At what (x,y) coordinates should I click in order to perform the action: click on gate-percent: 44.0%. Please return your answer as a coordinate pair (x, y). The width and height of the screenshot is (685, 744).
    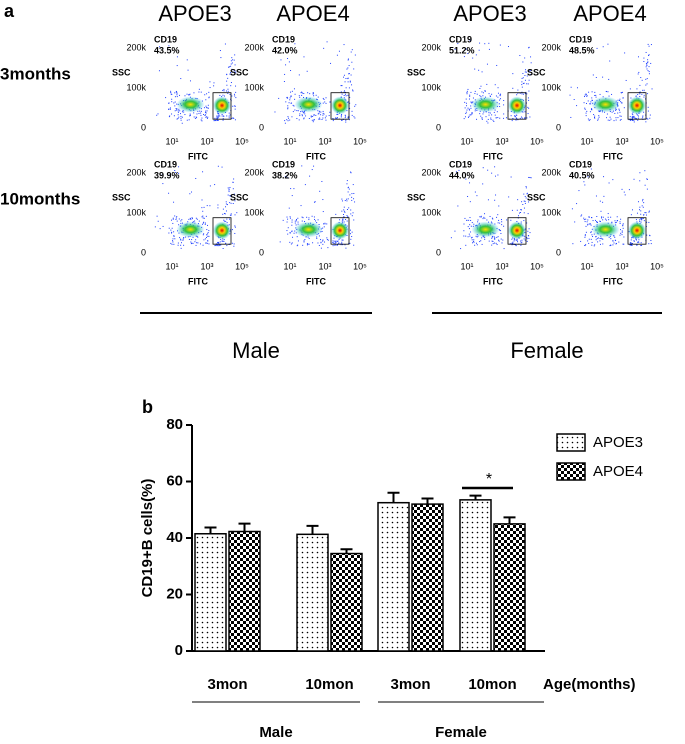
    Looking at the image, I should click on (462, 175).